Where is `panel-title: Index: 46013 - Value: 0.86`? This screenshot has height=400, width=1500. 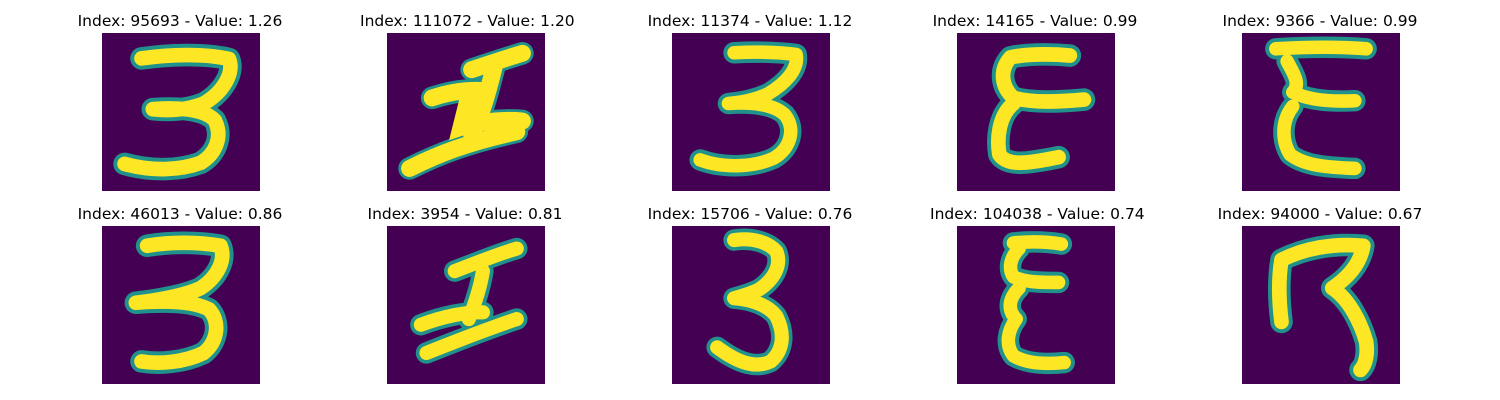 panel-title: Index: 46013 - Value: 0.86 is located at coordinates (180, 214).